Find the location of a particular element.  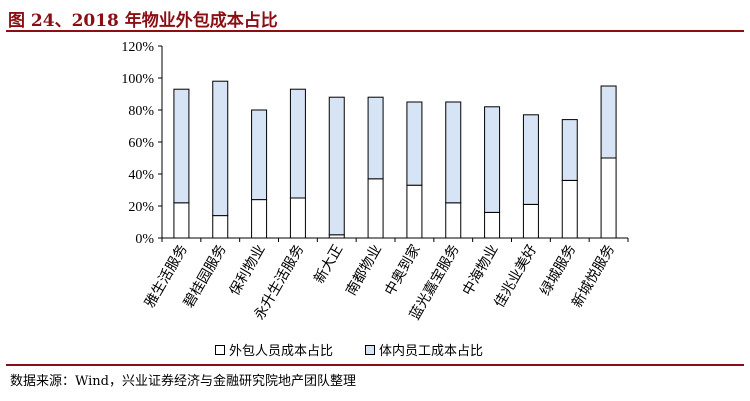

x-tick-label: 中奥到家 is located at coordinates (402, 270).